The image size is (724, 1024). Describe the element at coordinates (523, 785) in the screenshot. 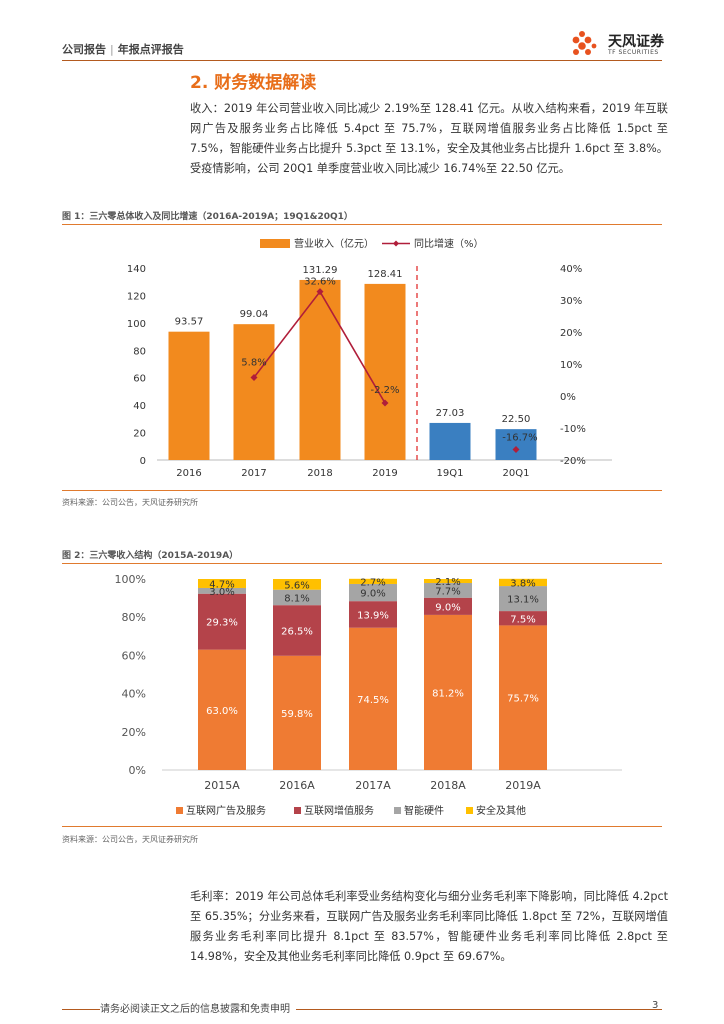

I see `x-tick-label: 2019A` at that location.